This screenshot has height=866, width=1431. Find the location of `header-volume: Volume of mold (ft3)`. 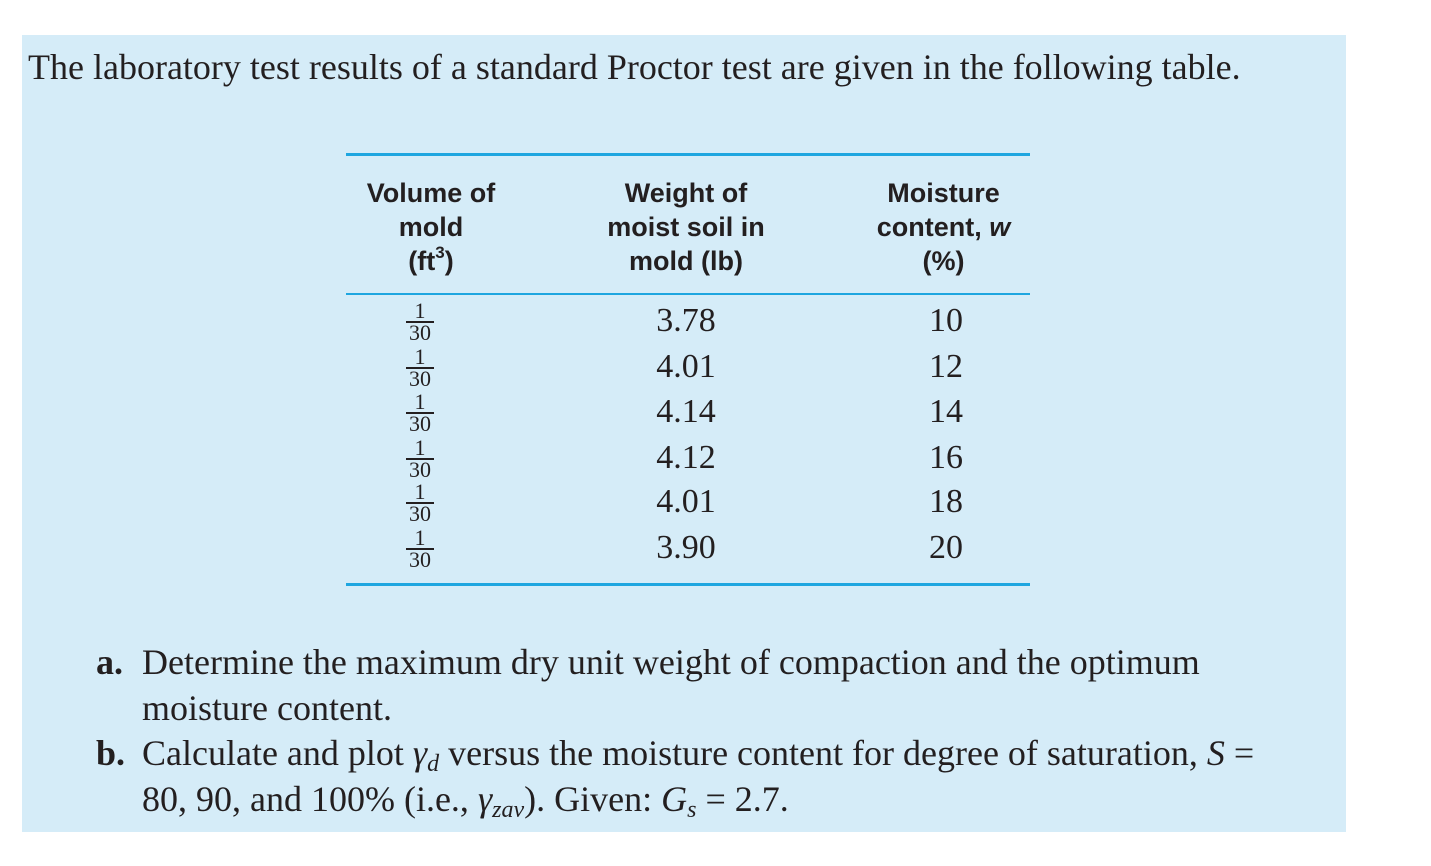

header-volume: Volume of mold (ft3) is located at coordinates (431, 227).